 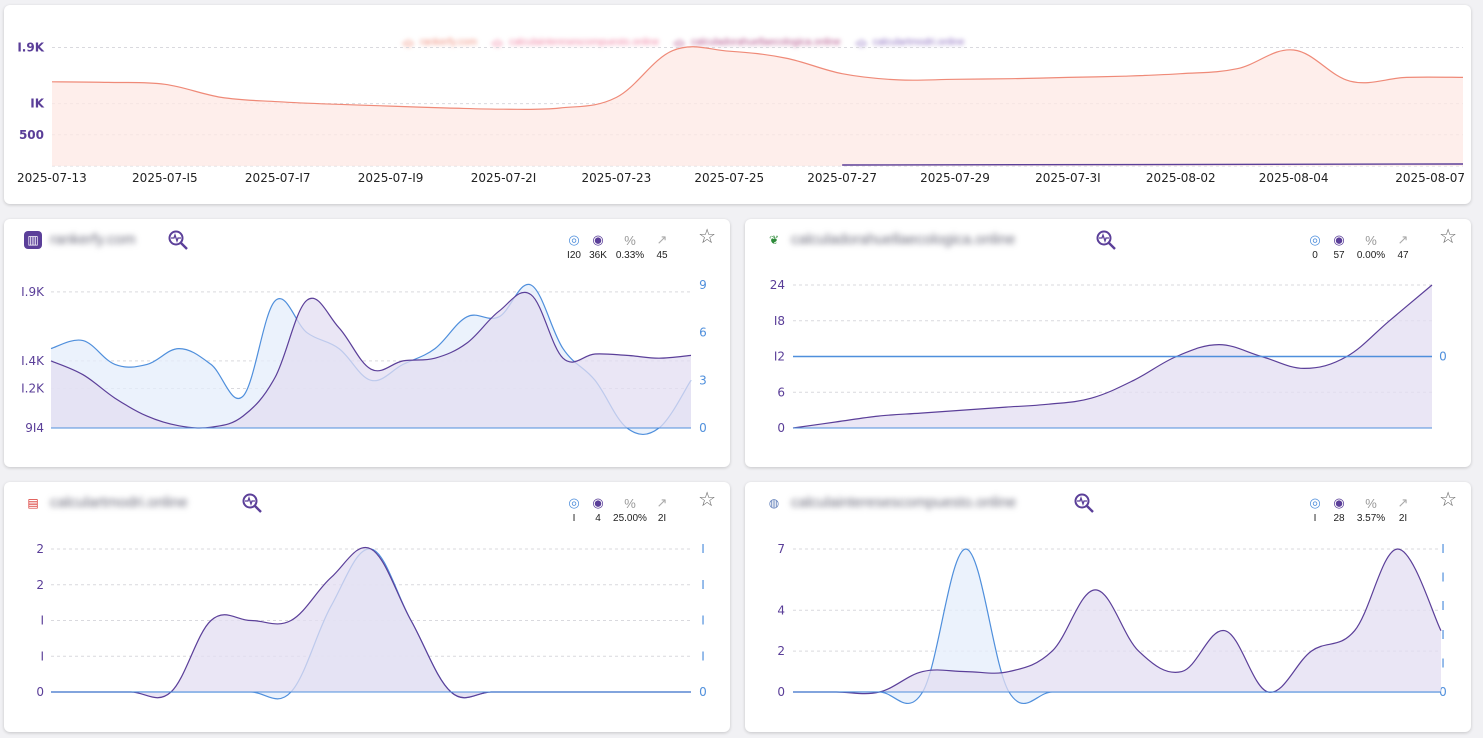 What do you see at coordinates (574, 239) in the screenshot?
I see `cursor-click-icon: ◎` at bounding box center [574, 239].